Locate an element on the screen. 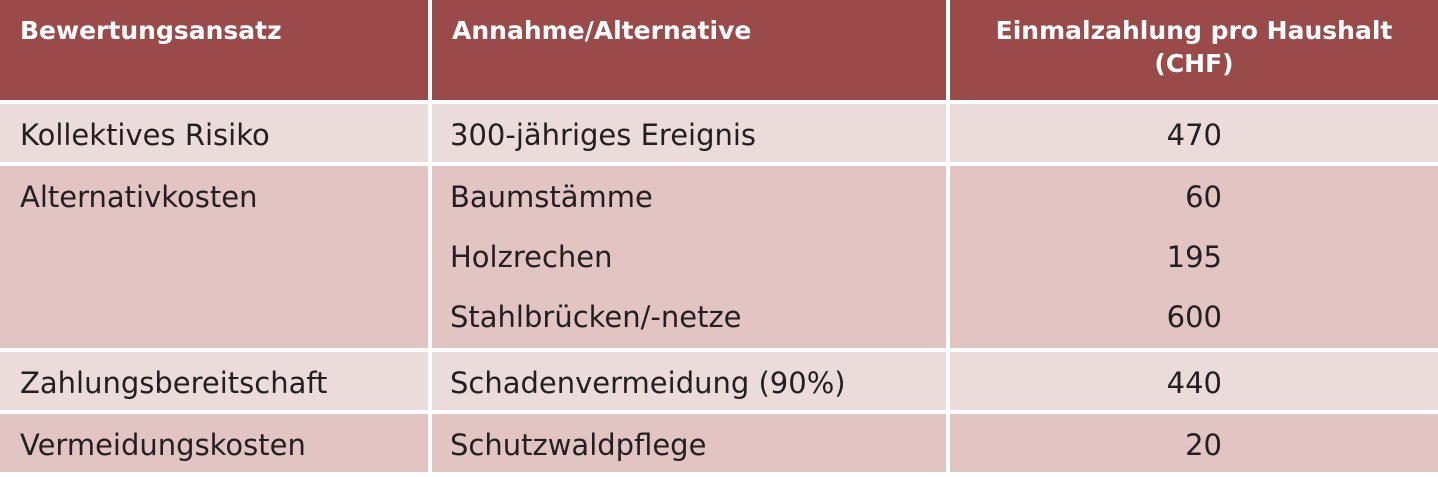 The width and height of the screenshot is (1438, 477). header-cell: Annahme/Alternative is located at coordinates (689, 50).